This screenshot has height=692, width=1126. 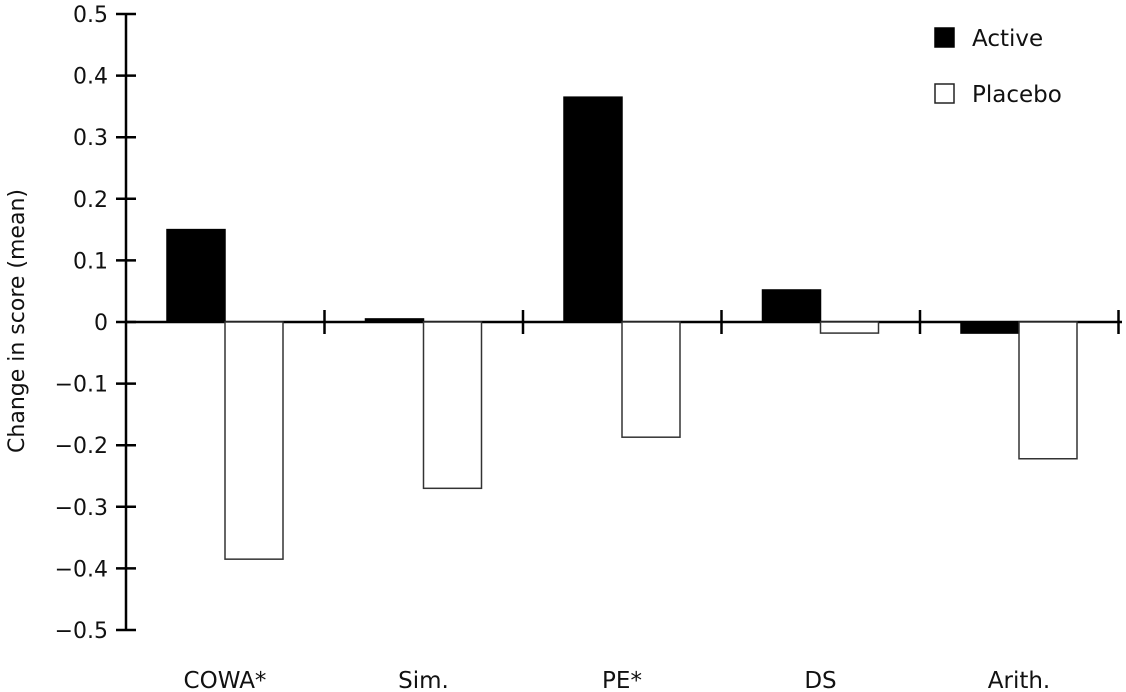 I want to click on legend-label-active: Active, so click(x=1007, y=39).